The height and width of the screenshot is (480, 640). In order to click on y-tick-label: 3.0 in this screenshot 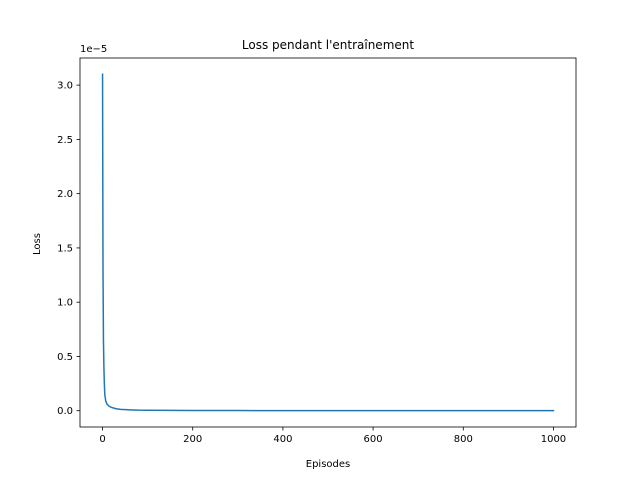, I will do `click(65, 86)`.